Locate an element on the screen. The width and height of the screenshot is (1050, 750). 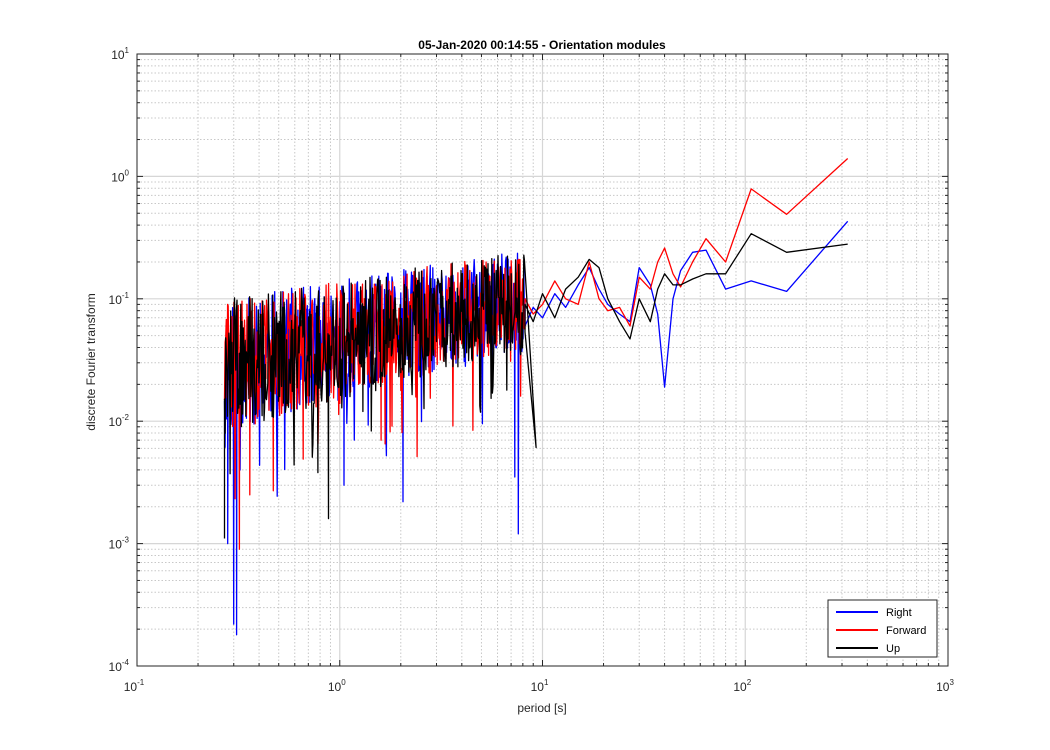
y-tick-label: 10⁻² is located at coordinates (119, 421).